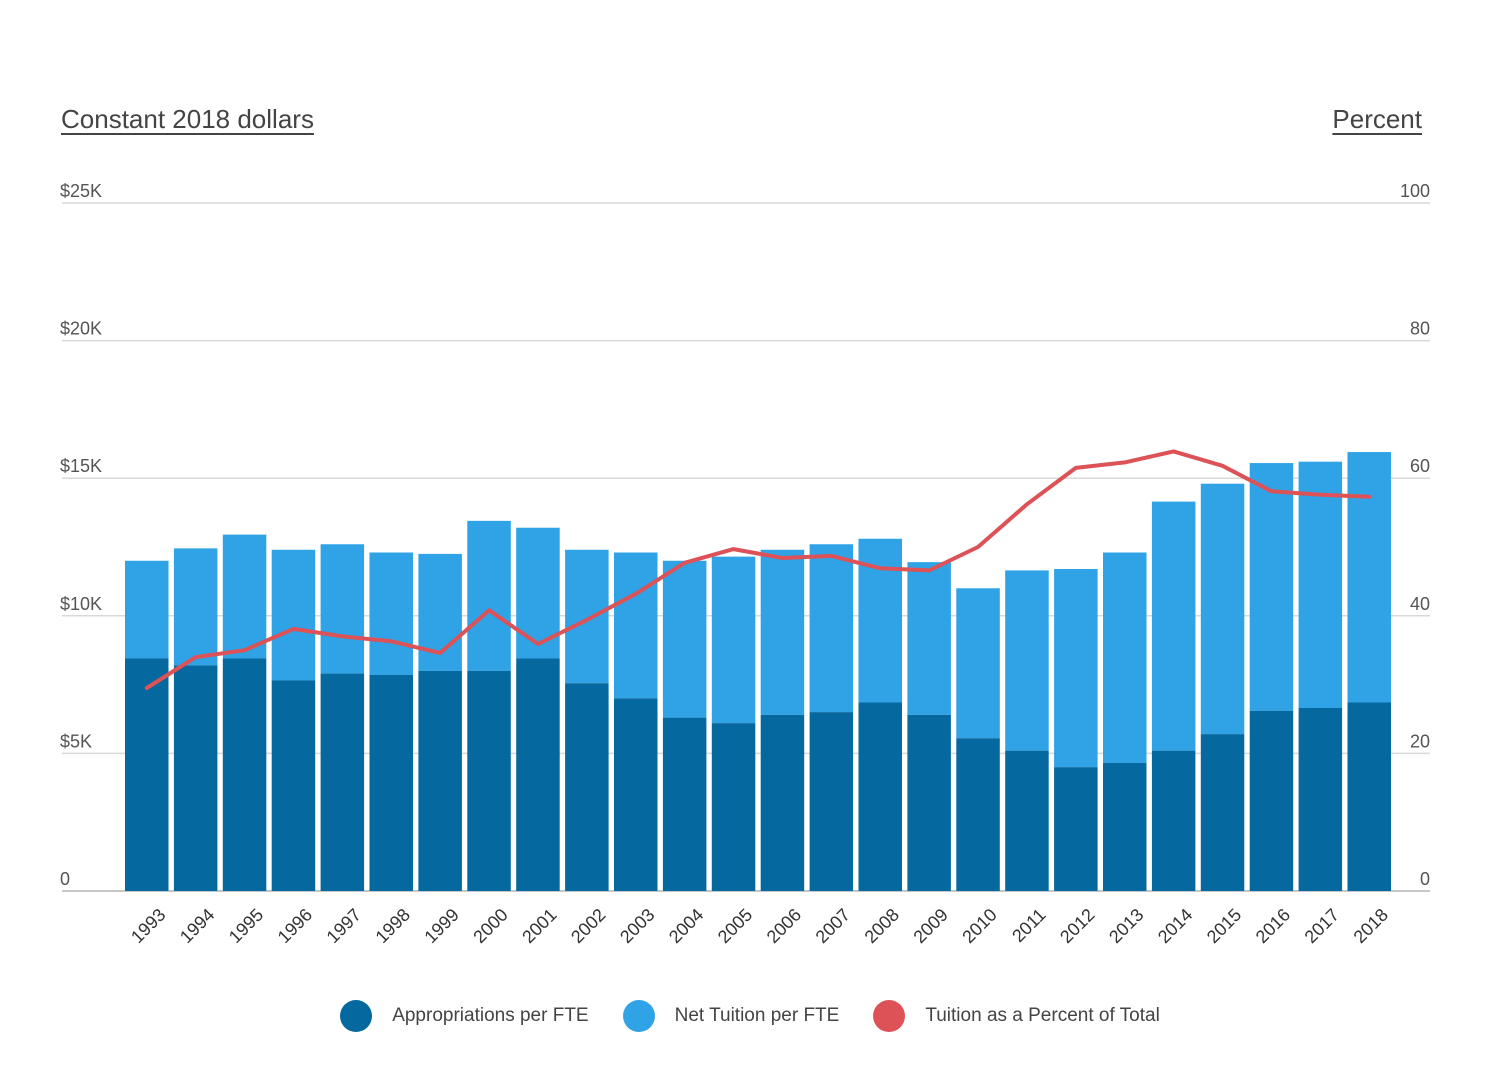 This screenshot has width=1500, height=1080. Describe the element at coordinates (882, 926) in the screenshot. I see `x-tick-label: 2008` at that location.